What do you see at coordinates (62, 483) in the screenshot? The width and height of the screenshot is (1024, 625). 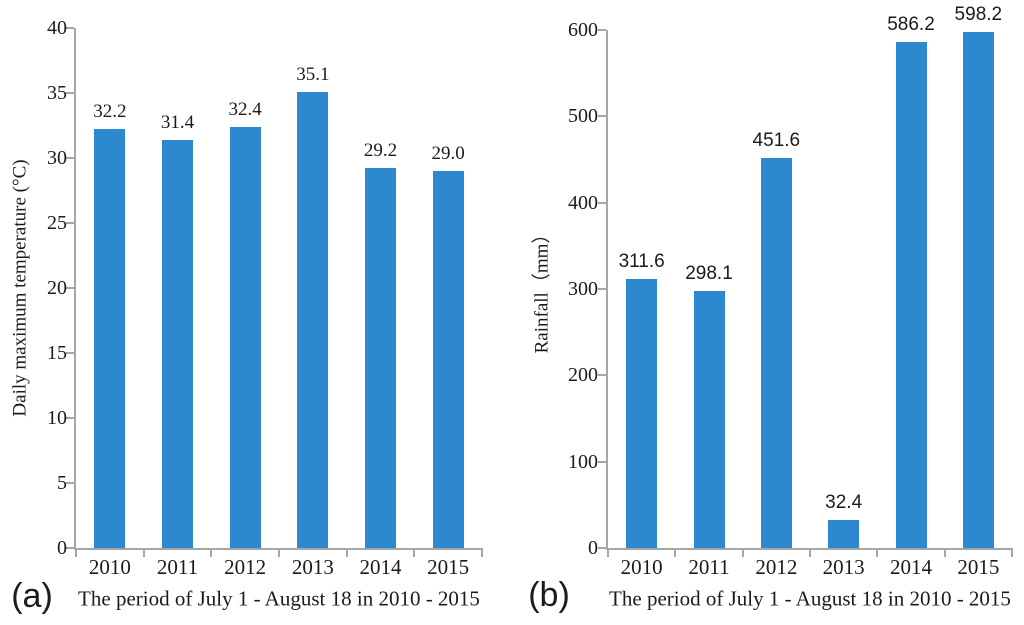 I see `y-tick-label: 5` at bounding box center [62, 483].